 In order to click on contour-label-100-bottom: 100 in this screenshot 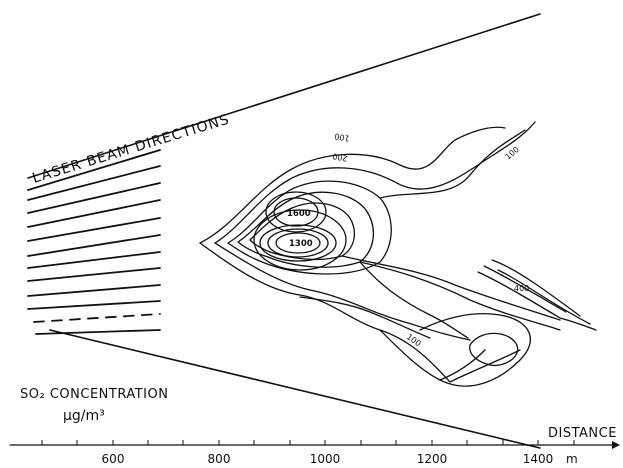, I will do `click(414, 340)`.